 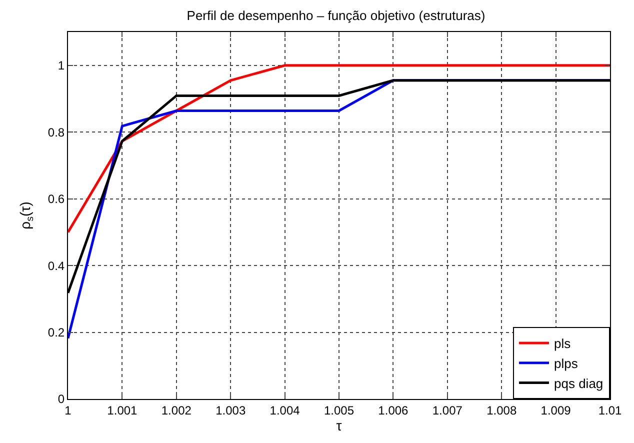 I want to click on chart-title: Perfil de desempenho – função objetivo (estruturas), so click(x=336, y=16).